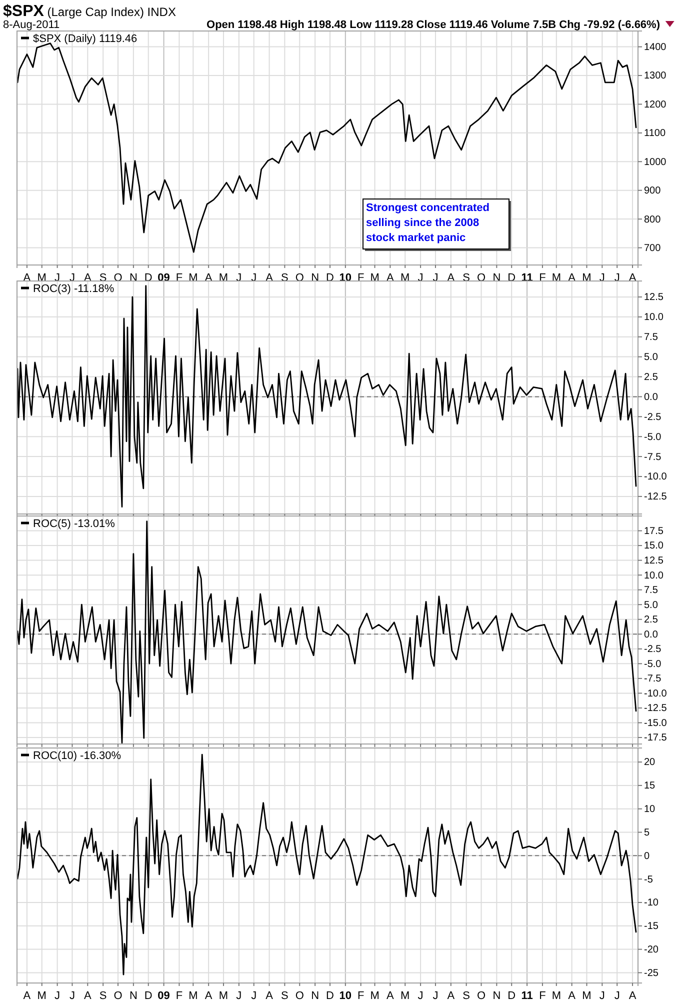 The image size is (680, 1000). What do you see at coordinates (654, 546) in the screenshot?
I see `y-tick-label: 15.0` at bounding box center [654, 546].